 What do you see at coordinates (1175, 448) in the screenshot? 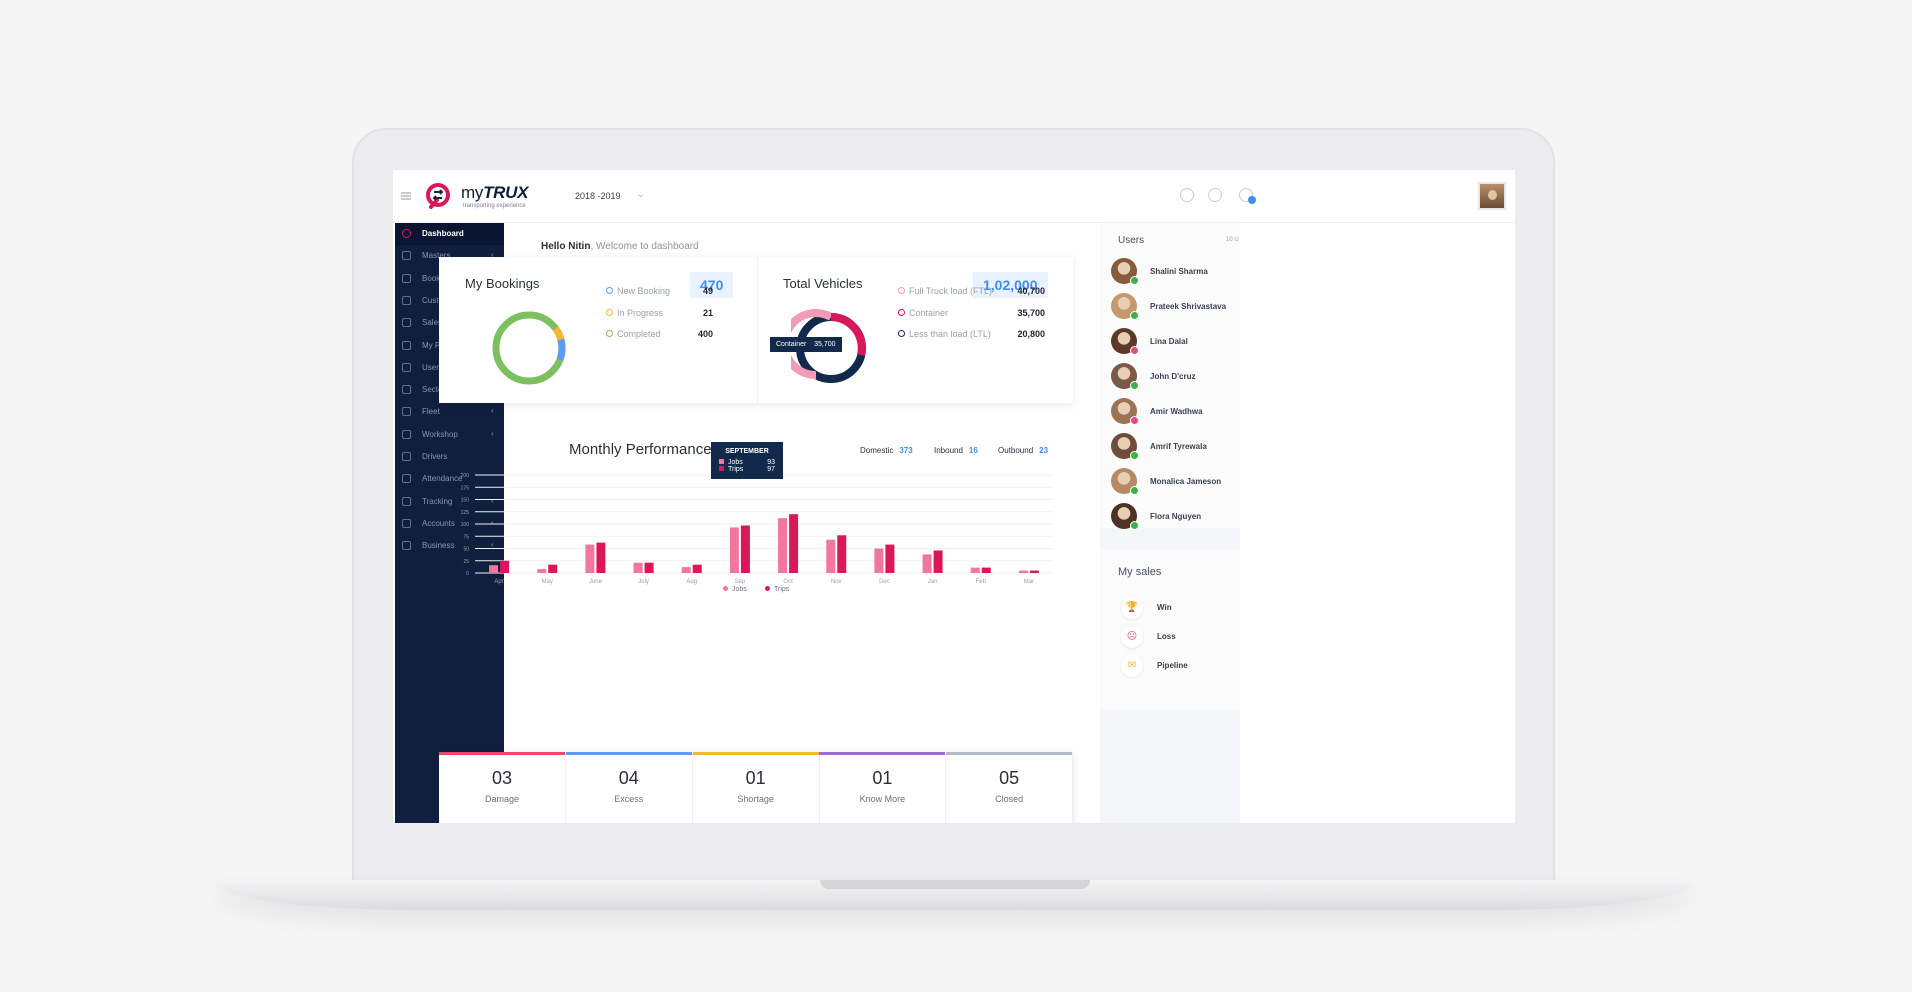
I see `user-item: Amrif Tyrewala` at bounding box center [1175, 448].